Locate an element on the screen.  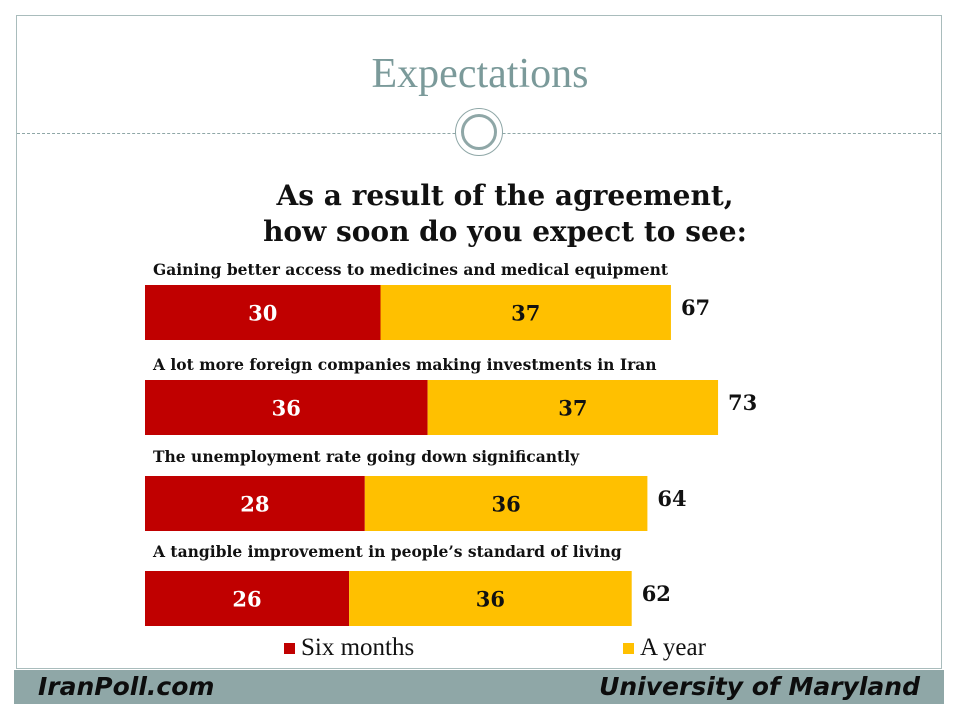
legend-item-six-months: Six months is located at coordinates (349, 648).